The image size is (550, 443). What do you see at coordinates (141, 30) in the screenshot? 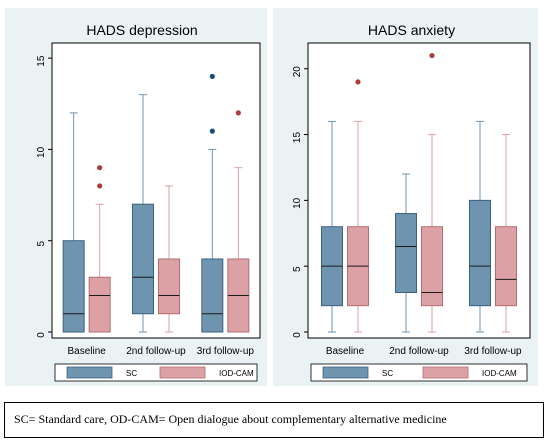
I see `chart-title: HADS depression` at bounding box center [141, 30].